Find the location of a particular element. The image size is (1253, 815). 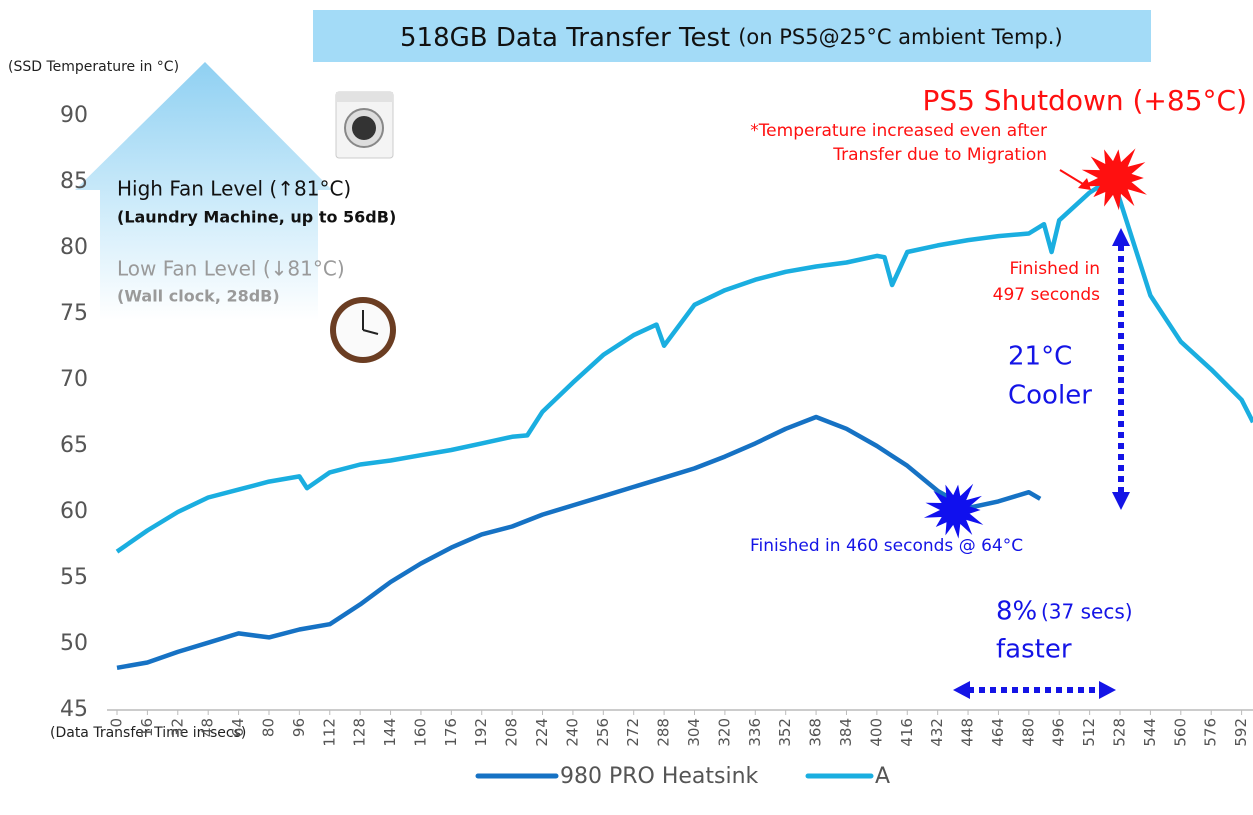

fan-arrow is located at coordinates (203, 191).